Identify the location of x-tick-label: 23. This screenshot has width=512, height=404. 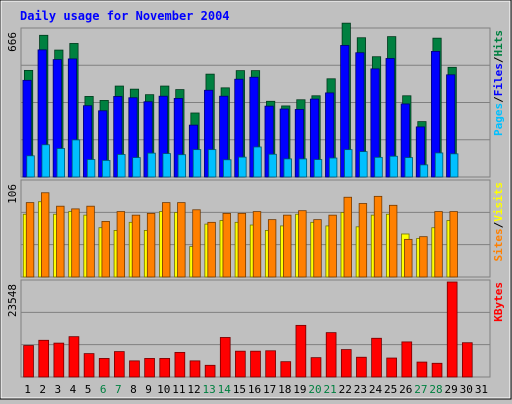
(360, 389).